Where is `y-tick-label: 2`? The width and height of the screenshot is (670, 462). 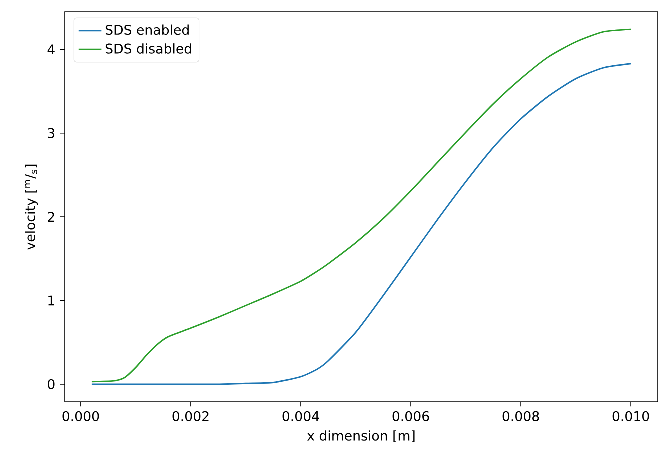 y-tick-label: 2 is located at coordinates (51, 217).